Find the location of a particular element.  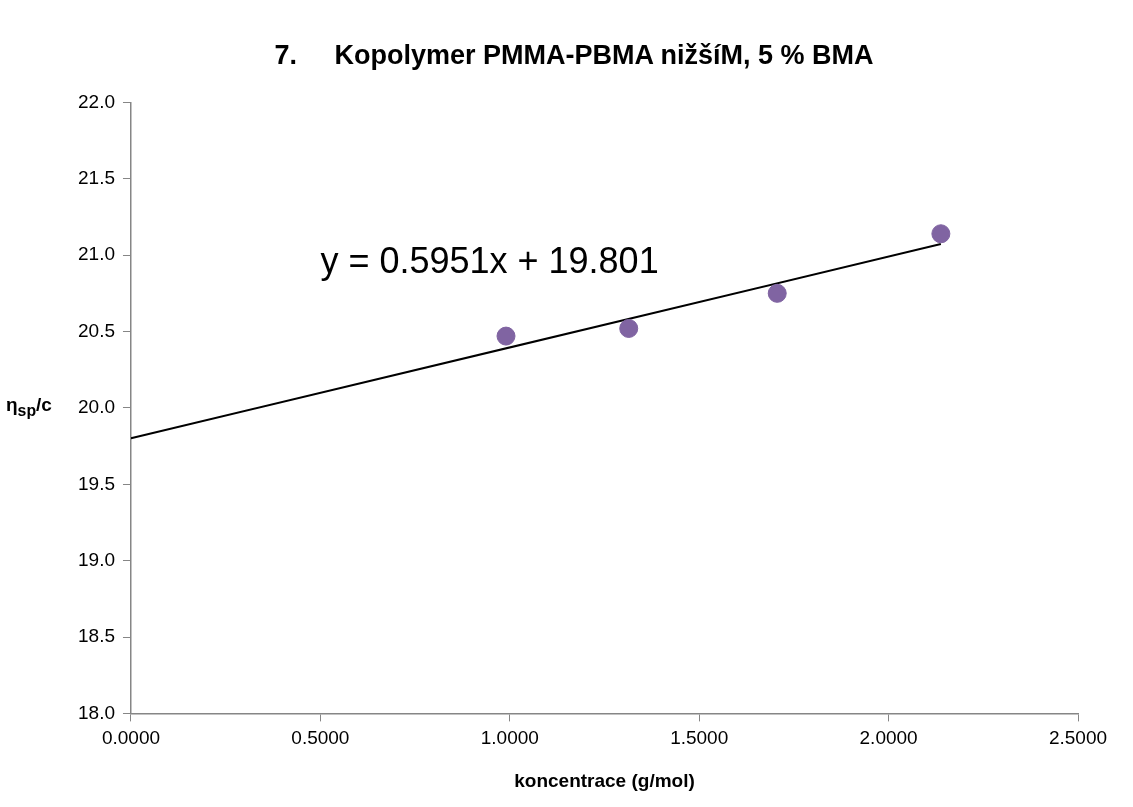

y-tick-label: 18.5 is located at coordinates (96, 636).